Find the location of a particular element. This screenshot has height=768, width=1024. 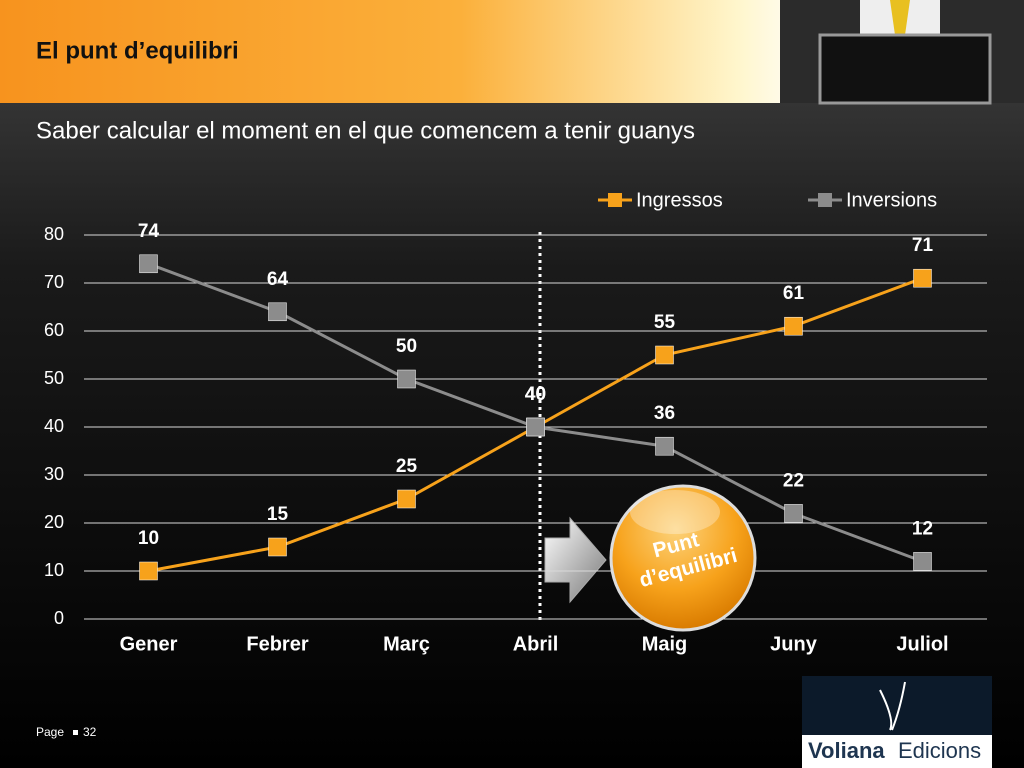

logo: Voliana Edicions is located at coordinates (897, 722).